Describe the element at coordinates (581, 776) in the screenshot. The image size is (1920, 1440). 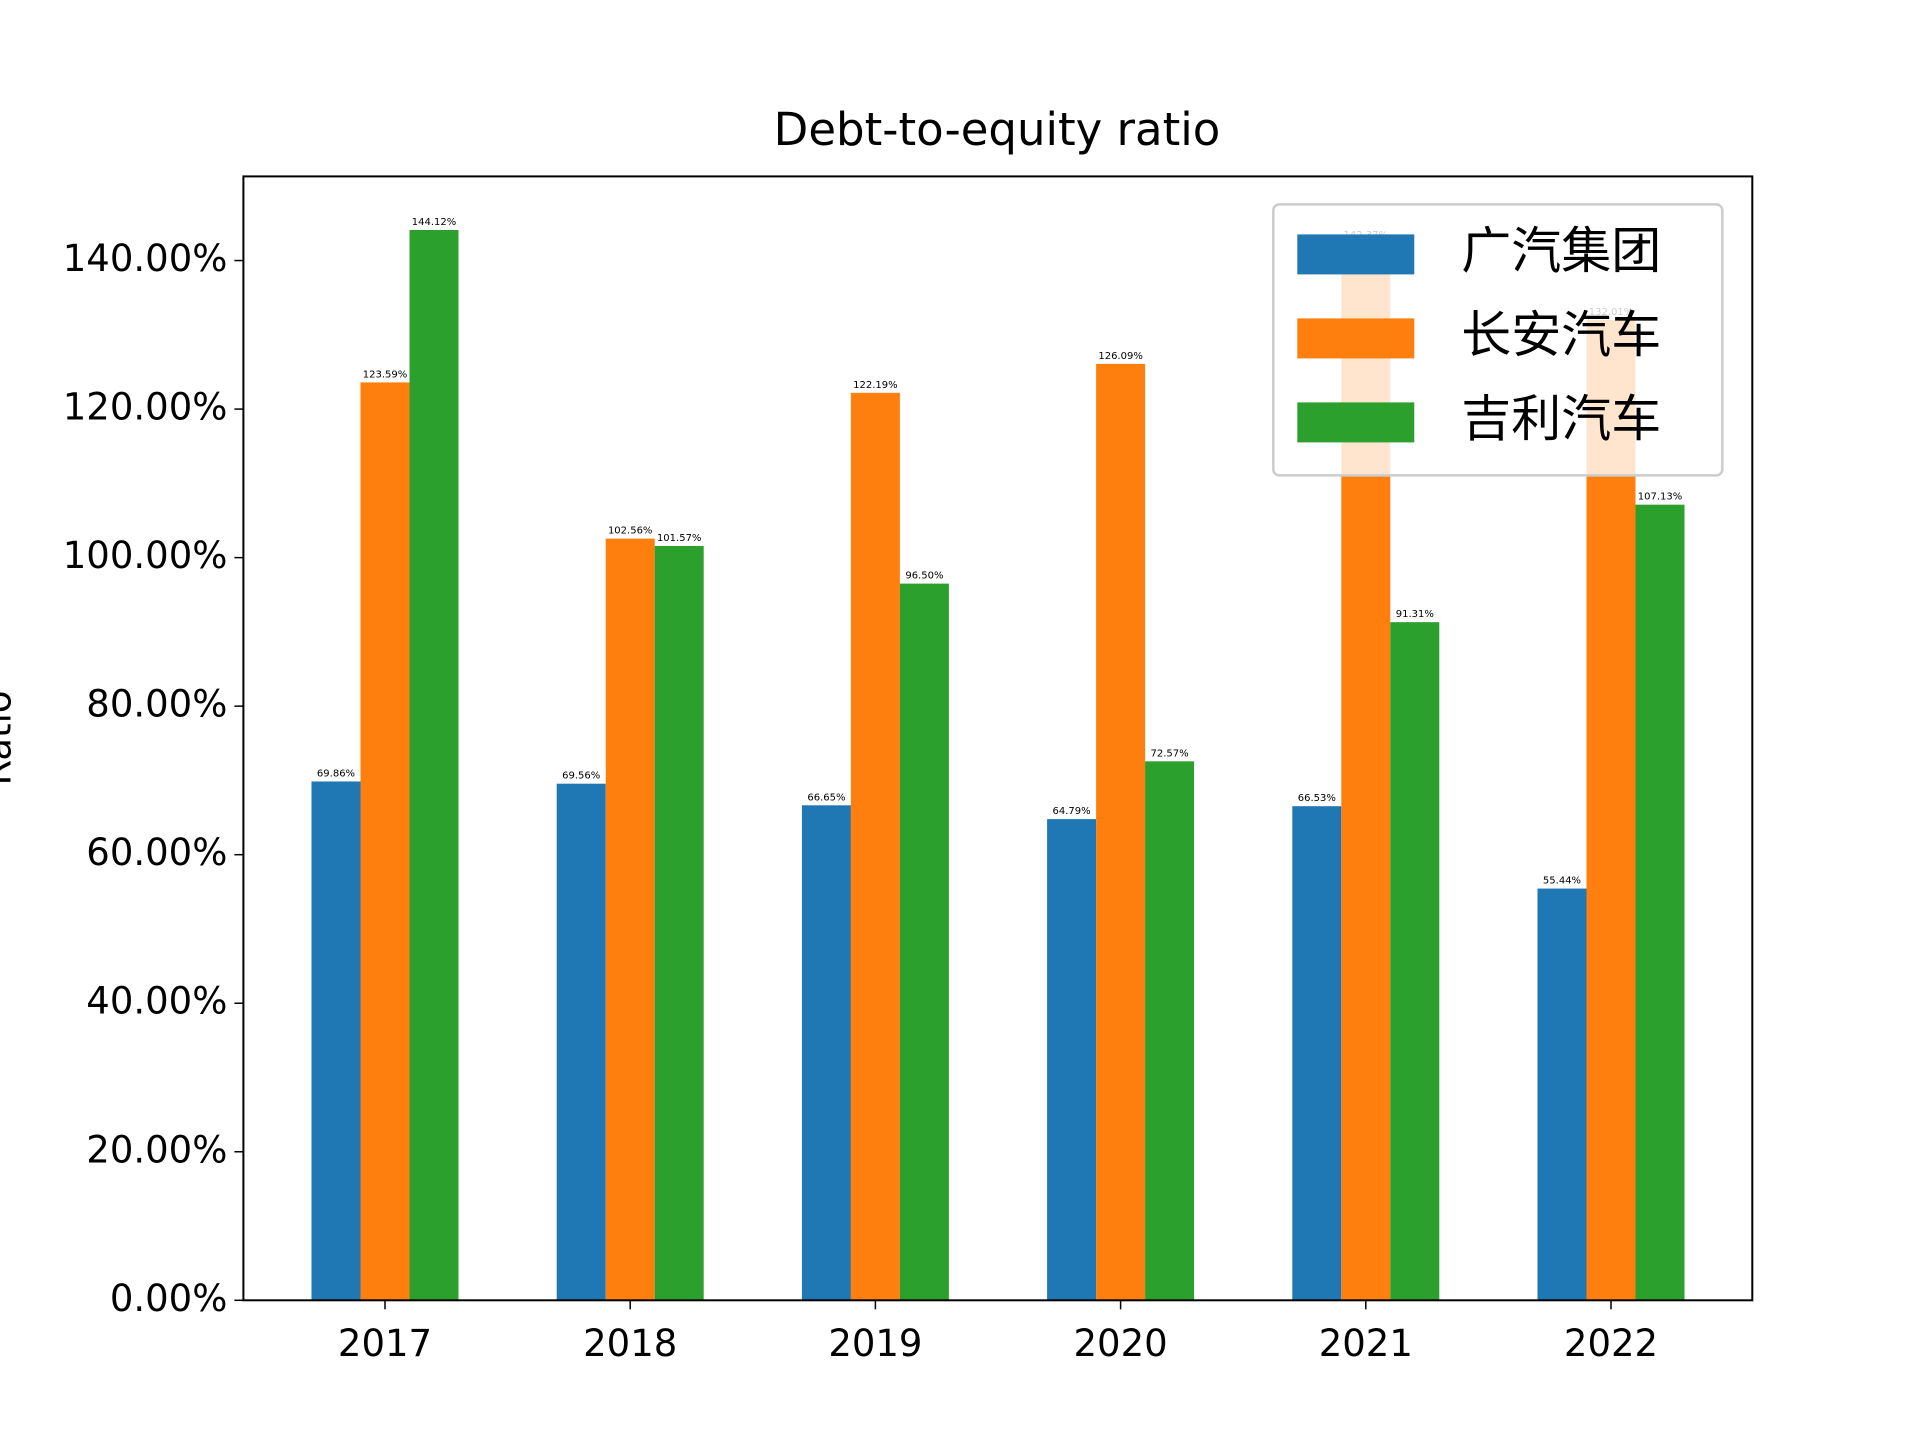
I see `value-label: 69.56%` at that location.